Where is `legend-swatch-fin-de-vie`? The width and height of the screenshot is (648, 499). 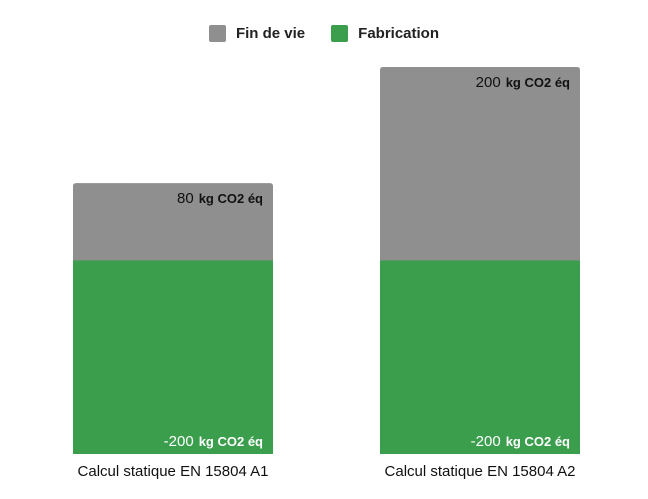
legend-swatch-fin-de-vie is located at coordinates (217, 33).